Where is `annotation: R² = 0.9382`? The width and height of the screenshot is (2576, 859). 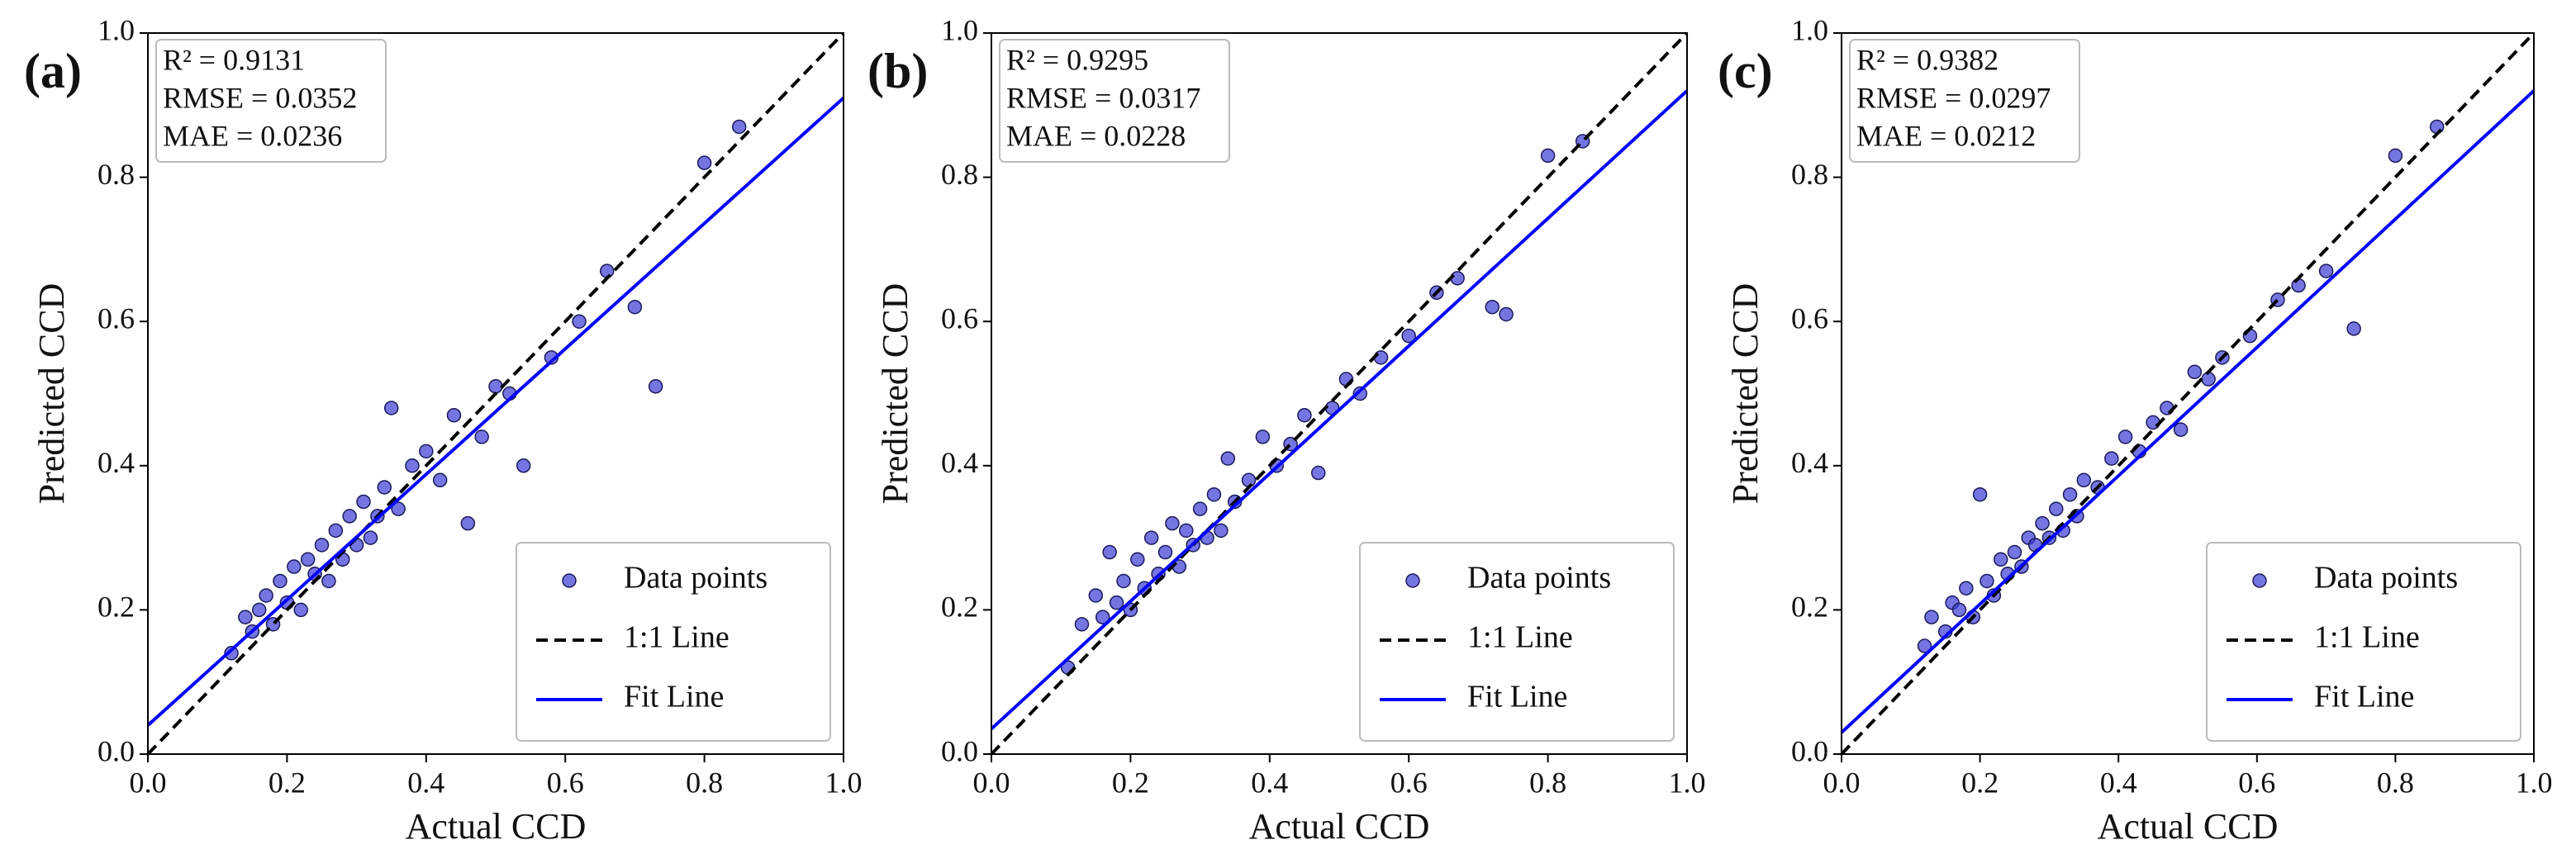
annotation: R² = 0.9382 is located at coordinates (1927, 59).